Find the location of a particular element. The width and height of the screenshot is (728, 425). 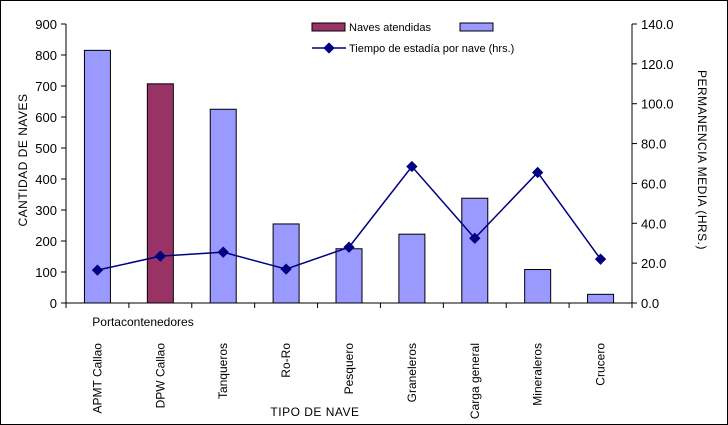

x-axis-title: TIPO DE NAVE is located at coordinates (314, 412).